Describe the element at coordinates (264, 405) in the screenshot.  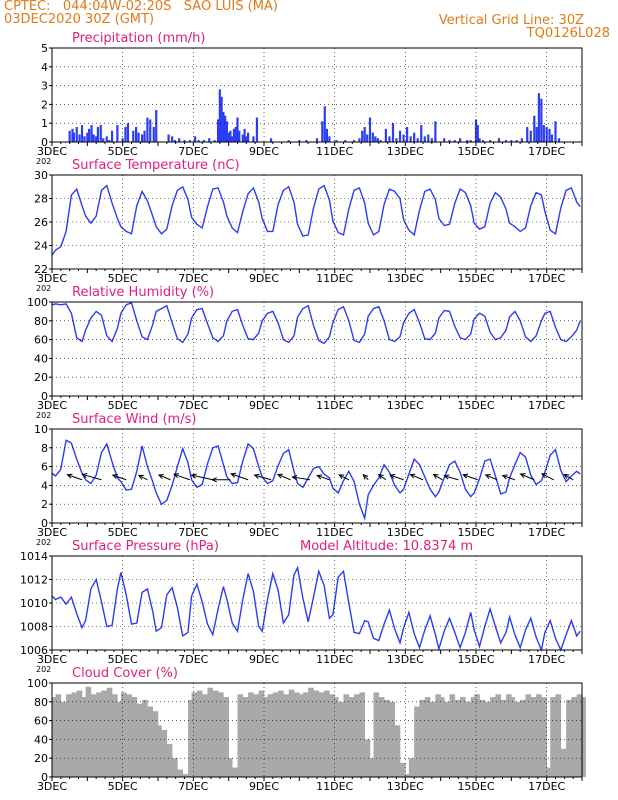
I see `x-date-label: 9DEC` at that location.